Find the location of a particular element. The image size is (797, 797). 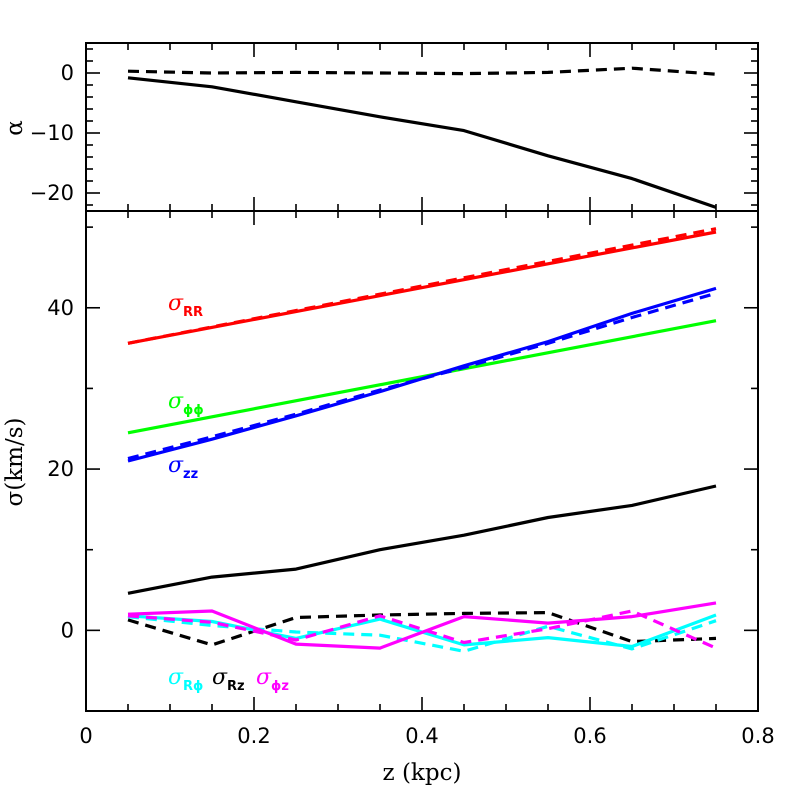

y-tick-label: −10 is located at coordinates (52, 133).